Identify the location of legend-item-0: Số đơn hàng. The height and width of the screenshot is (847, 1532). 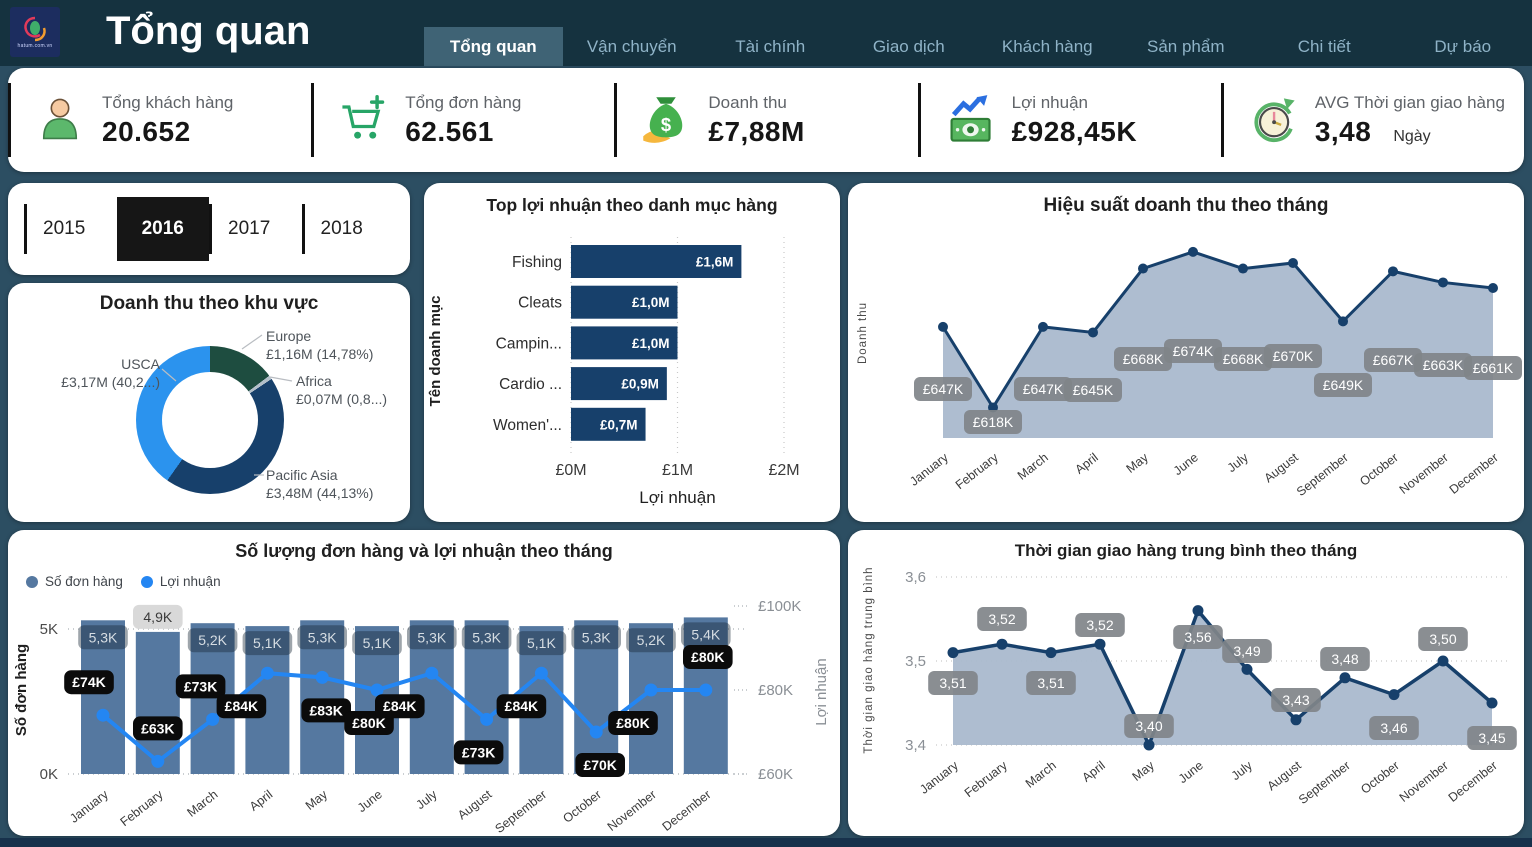
(74, 581).